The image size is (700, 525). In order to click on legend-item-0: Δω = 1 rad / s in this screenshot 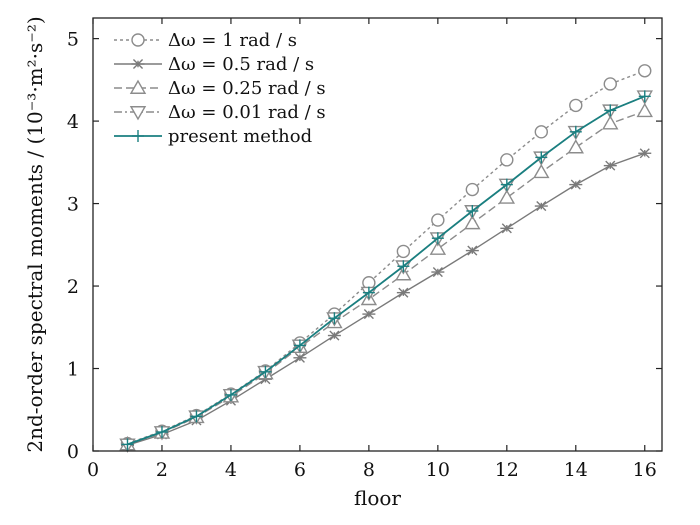, I will do `click(205, 40)`.